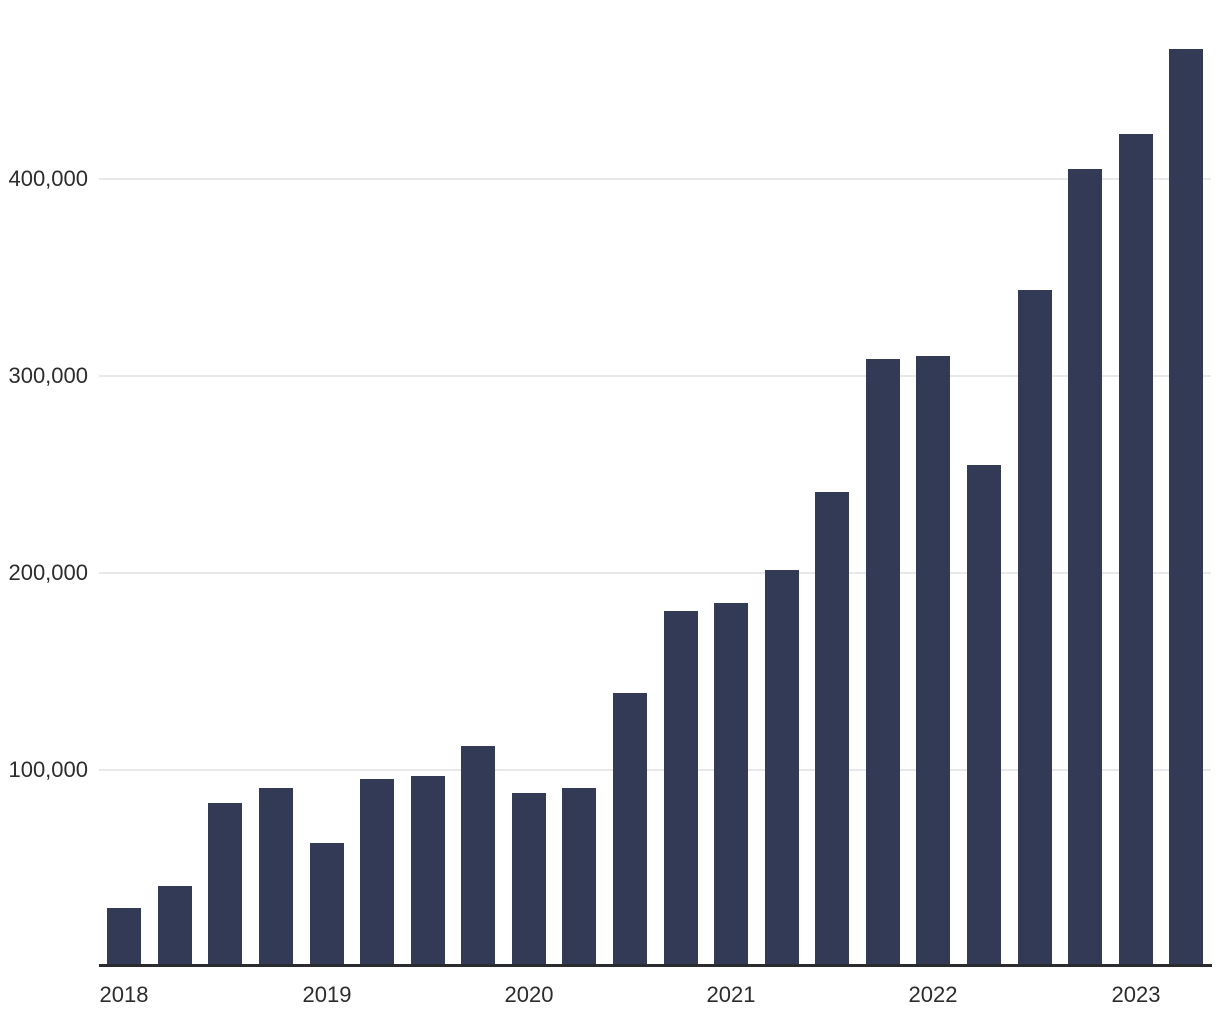 This screenshot has width=1220, height=1020. Describe the element at coordinates (1136, 994) in the screenshot. I see `x-tick-label: 2023` at that location.